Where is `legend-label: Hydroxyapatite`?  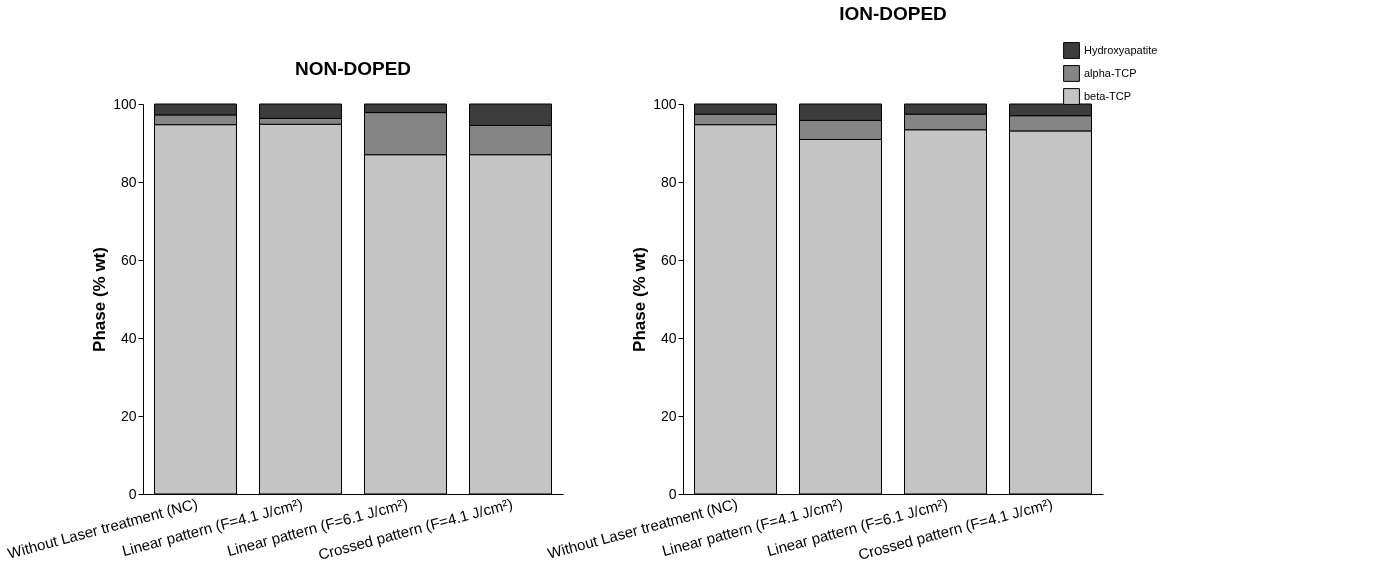 legend-label: Hydroxyapatite is located at coordinates (1121, 49).